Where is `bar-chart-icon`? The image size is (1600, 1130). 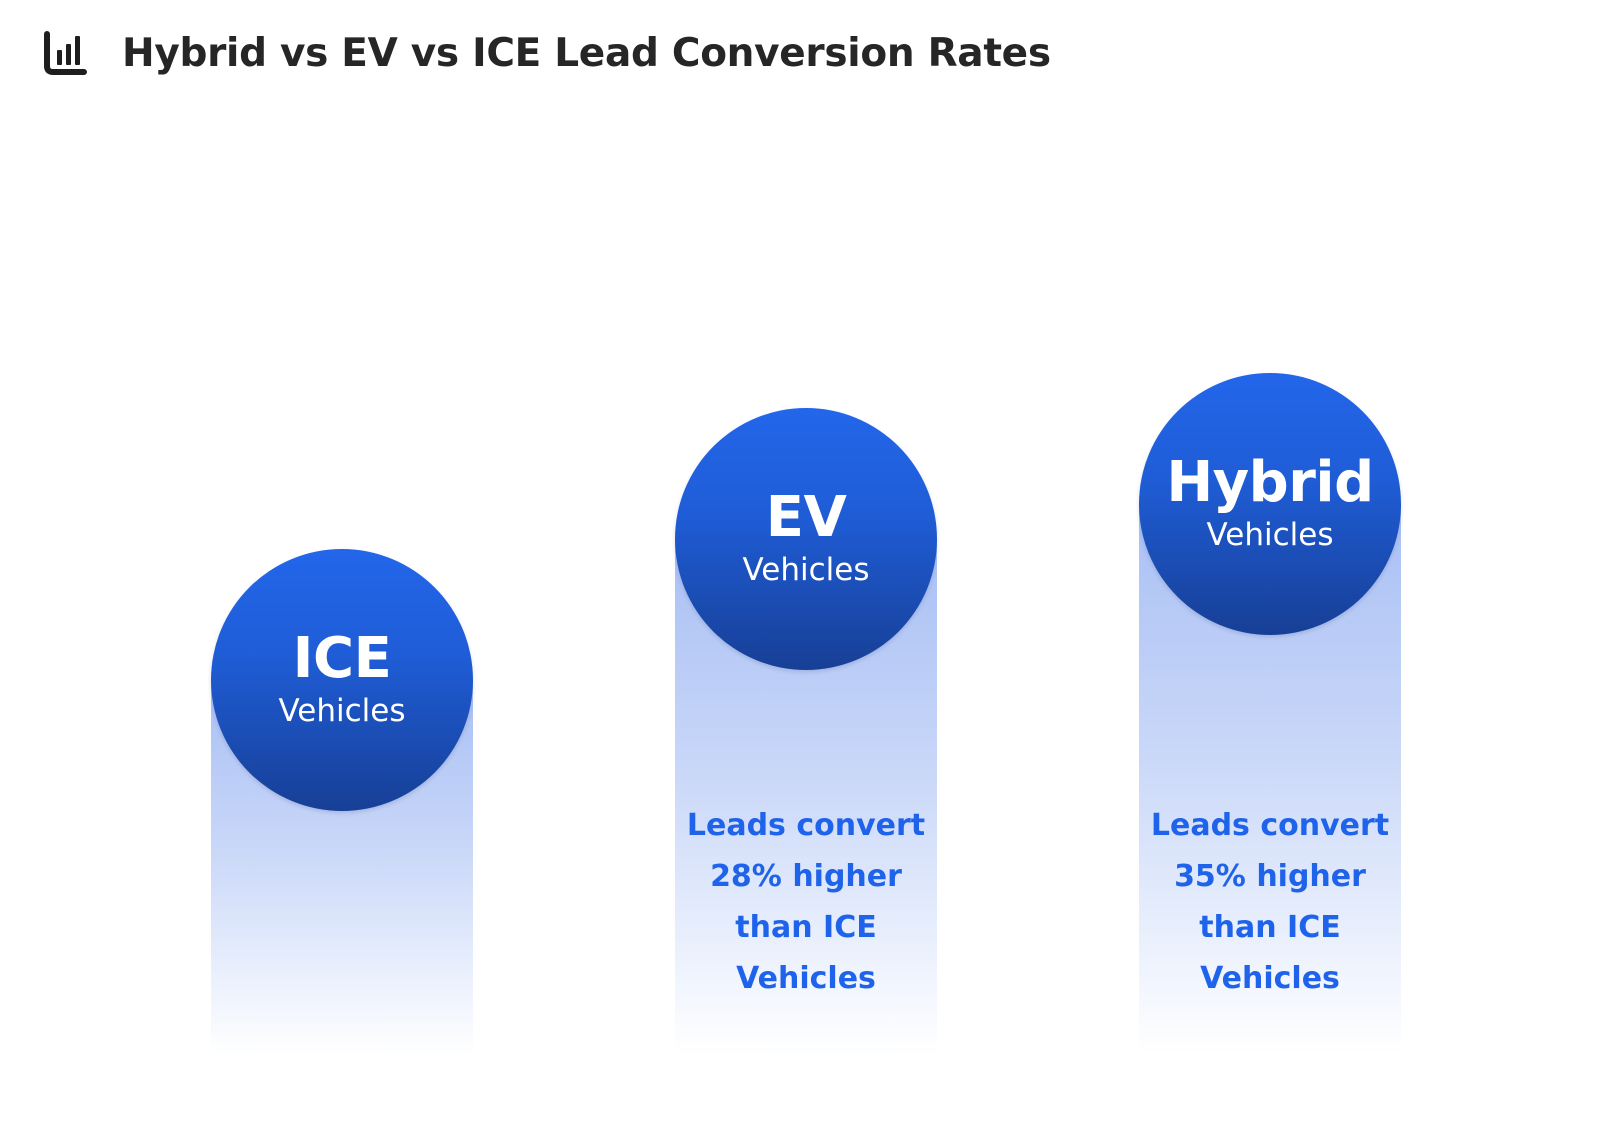 bar-chart-icon is located at coordinates (65, 53).